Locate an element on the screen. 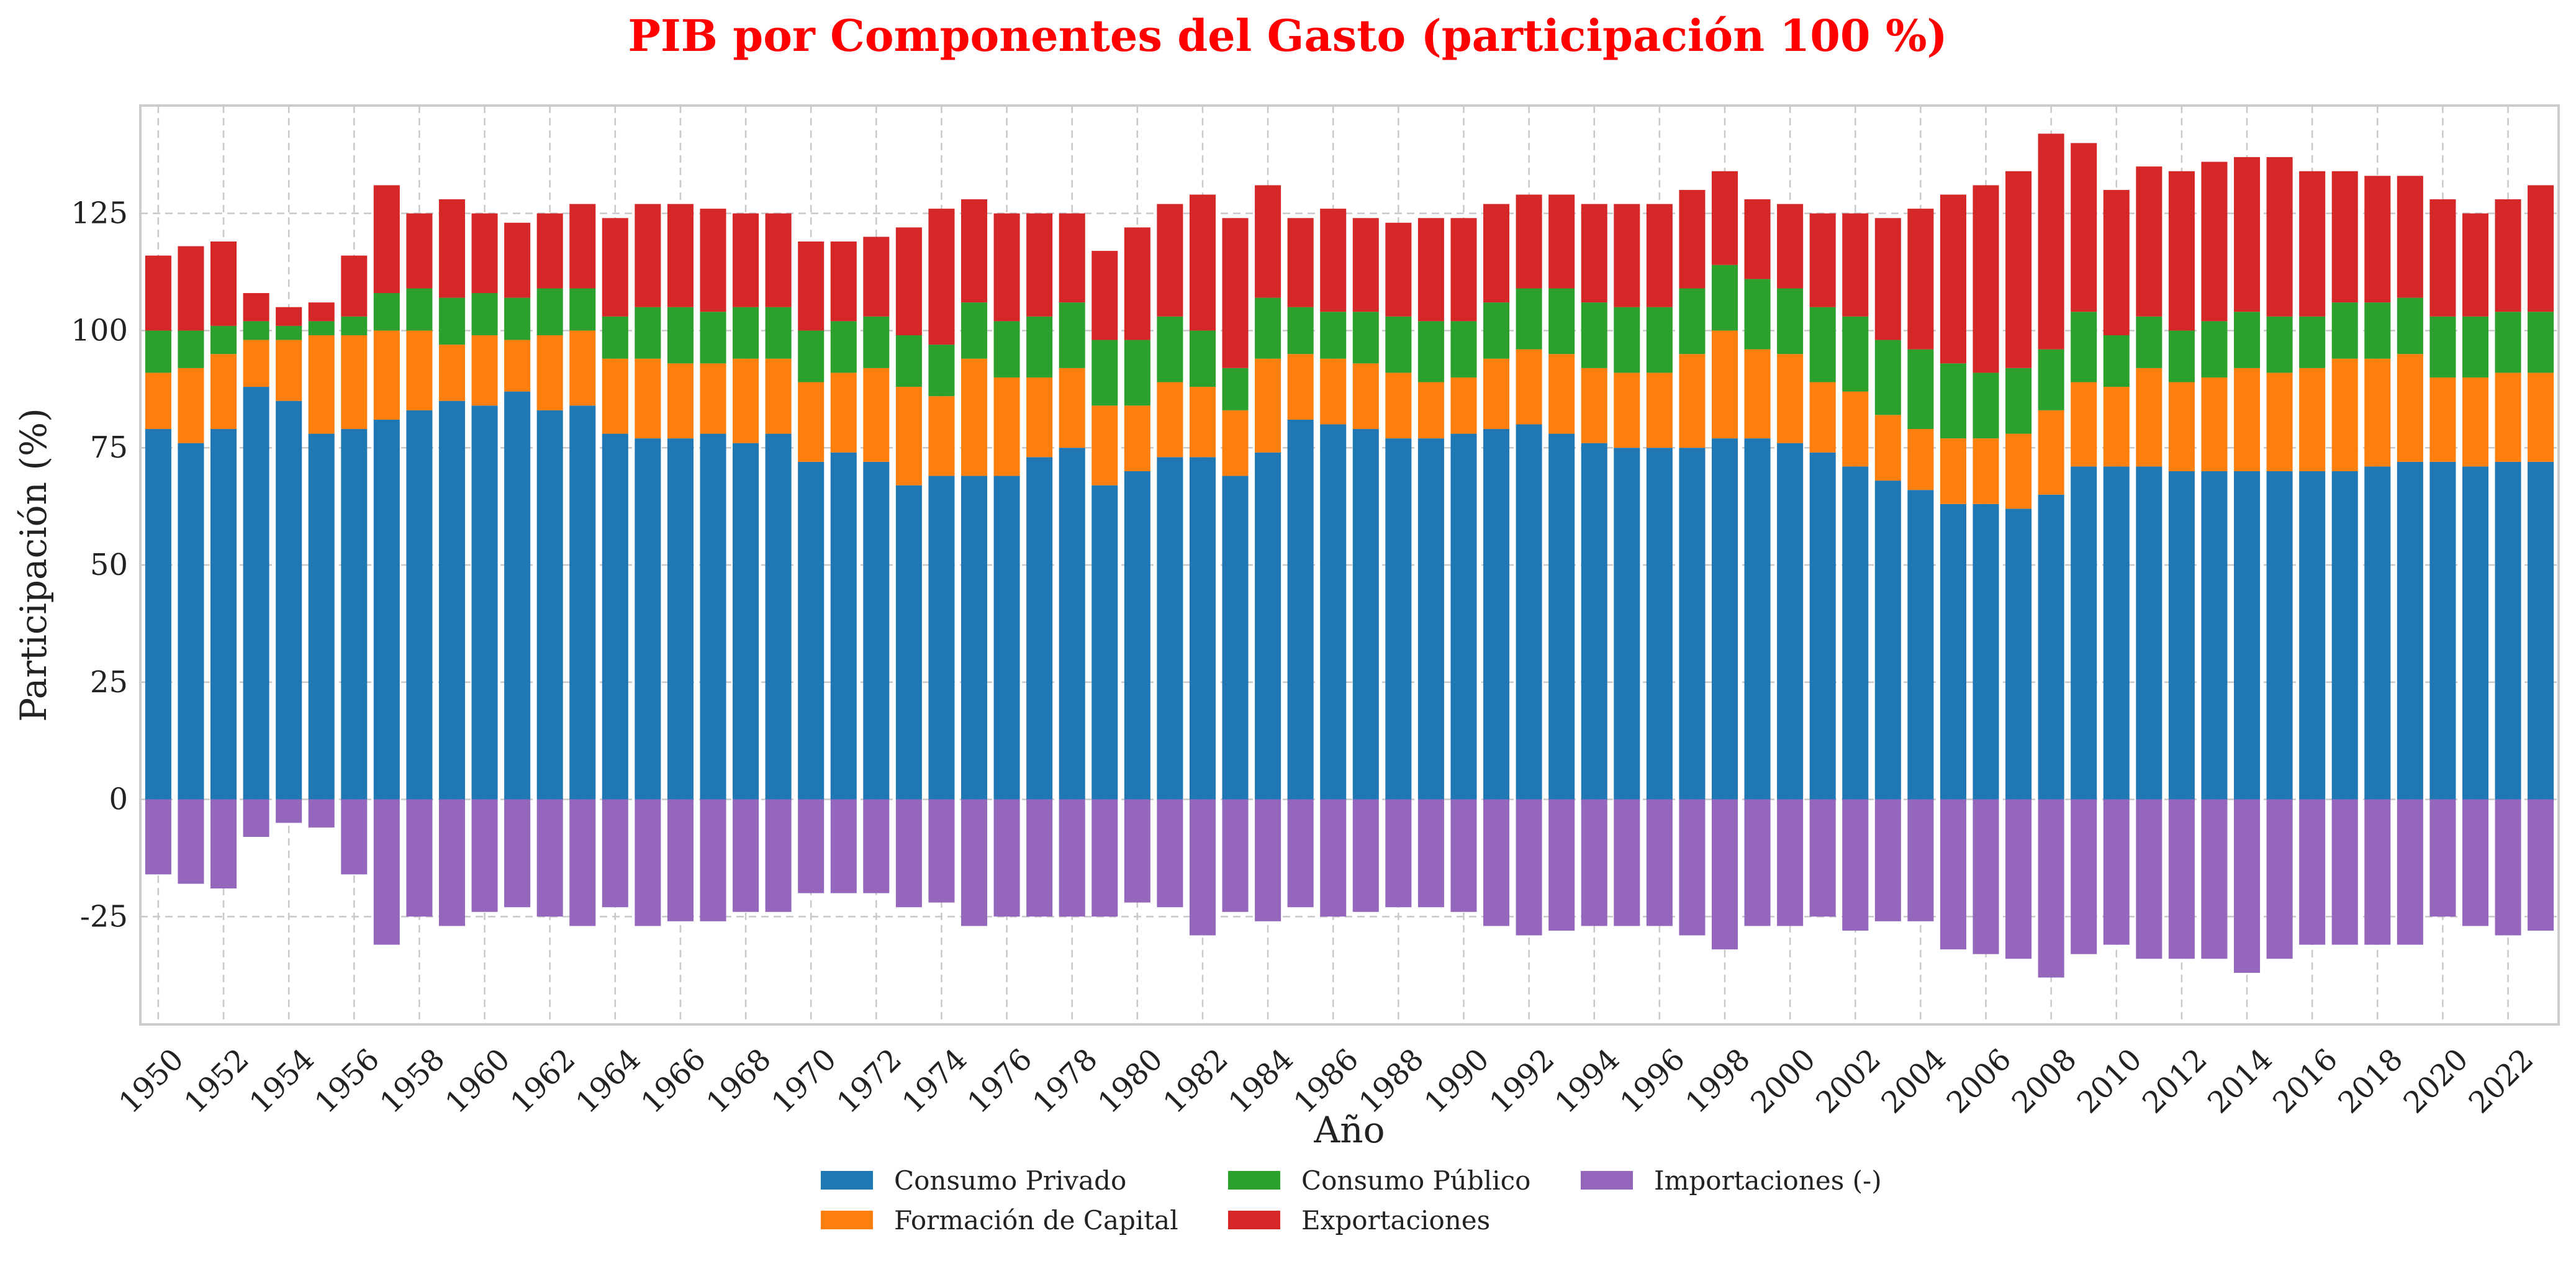 This screenshot has width=2576, height=1274. x-tick-label: 1978 is located at coordinates (1065, 1081).